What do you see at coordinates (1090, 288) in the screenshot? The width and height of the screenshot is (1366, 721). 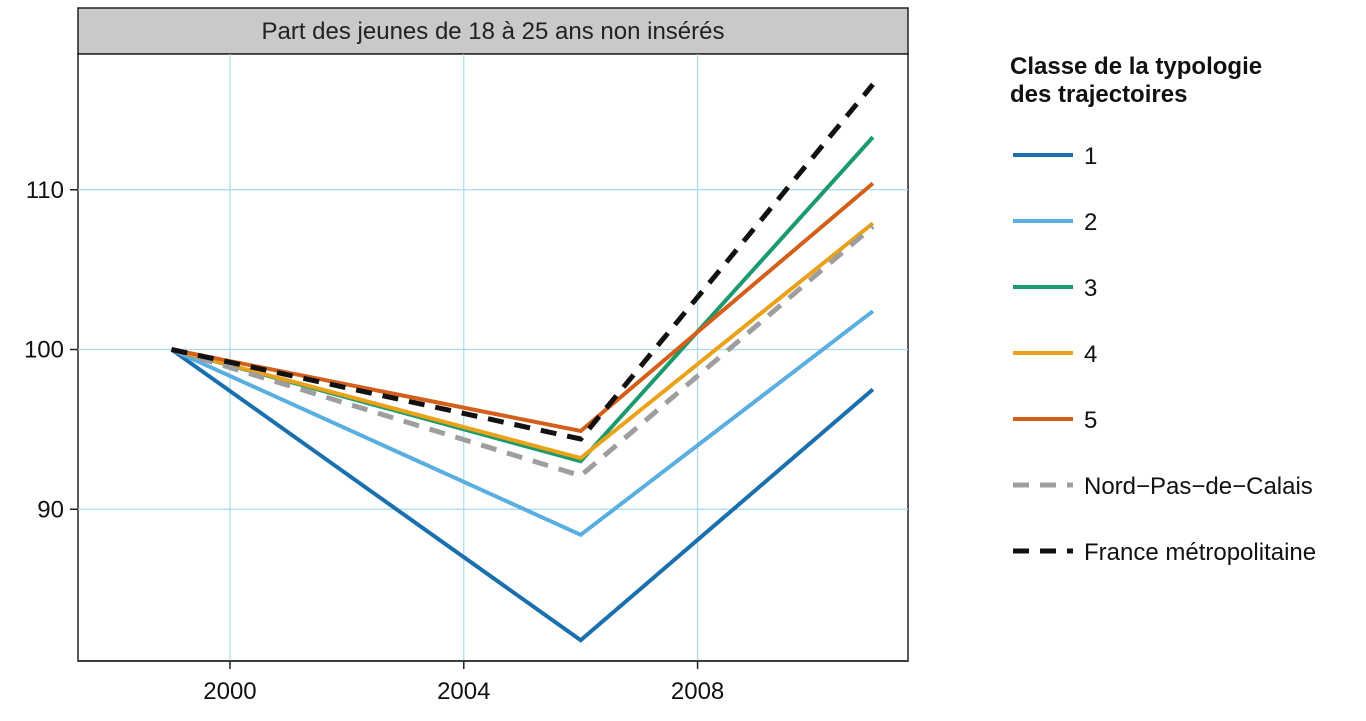 I see `legend-label-3: 3` at bounding box center [1090, 288].